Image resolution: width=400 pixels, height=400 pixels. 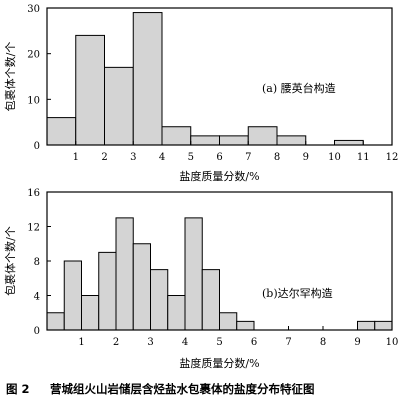 What do you see at coordinates (323, 342) in the screenshot?
I see `panel-b-xtick-label-7: 8` at bounding box center [323, 342].